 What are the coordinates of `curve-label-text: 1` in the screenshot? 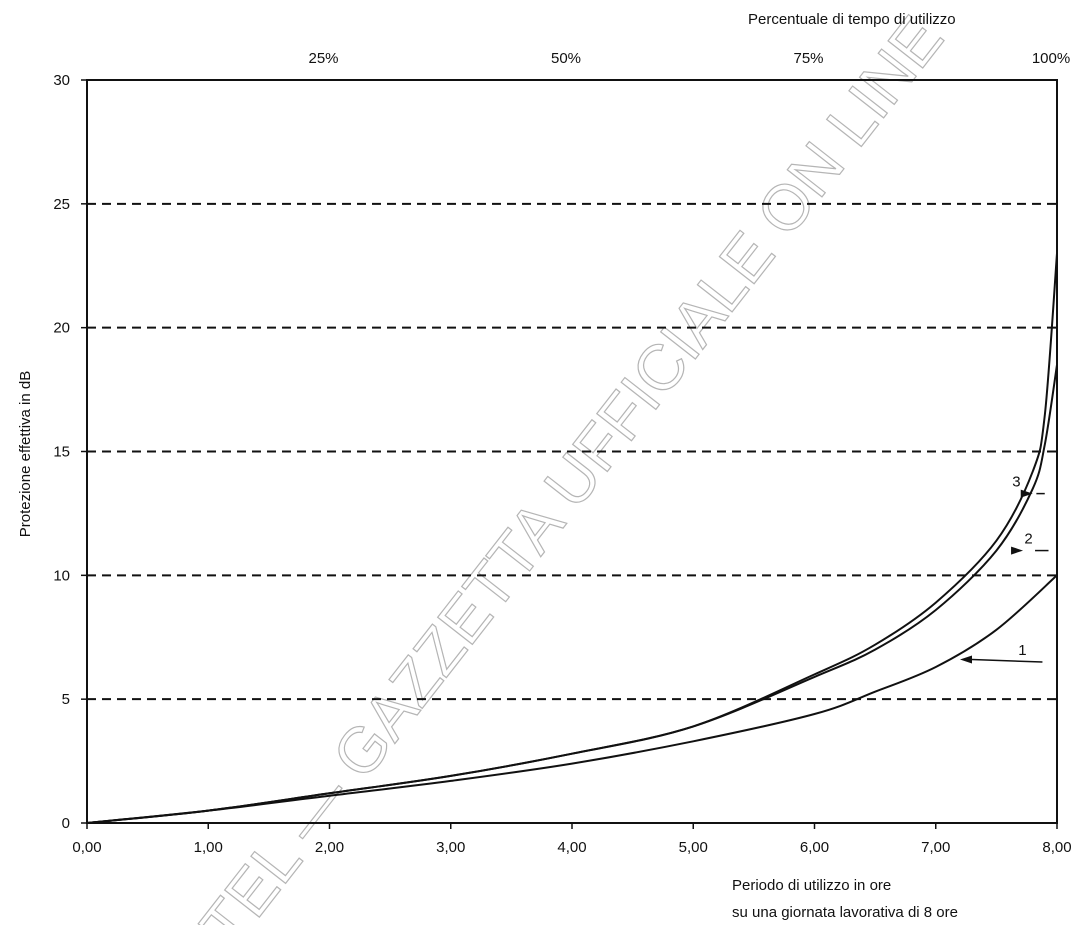 It's located at (1022, 650).